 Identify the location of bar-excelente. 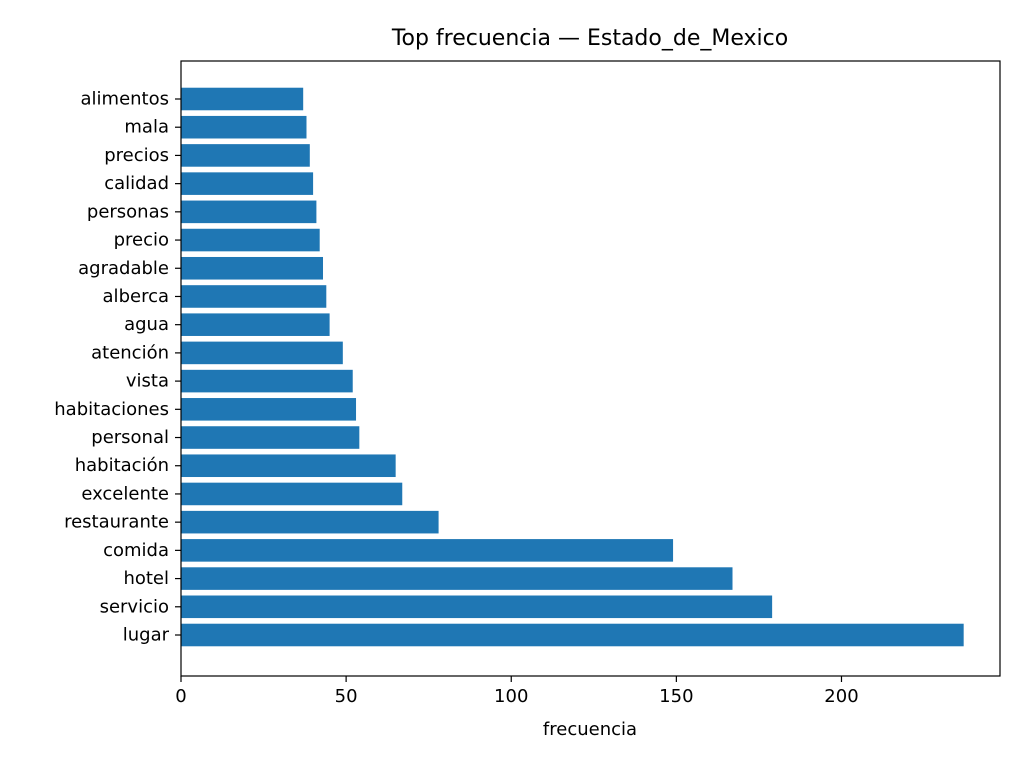
(292, 494).